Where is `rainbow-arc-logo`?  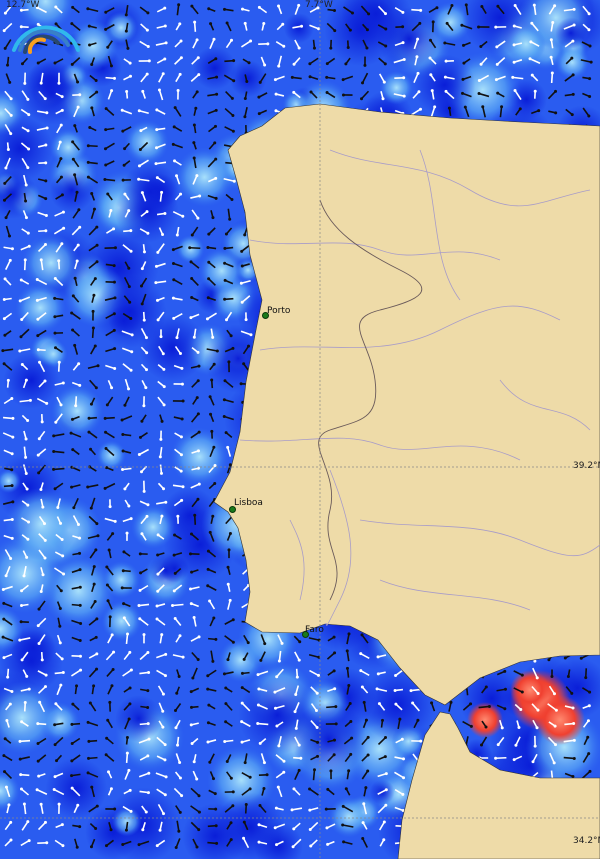 rainbow-arc-logo is located at coordinates (46, 39).